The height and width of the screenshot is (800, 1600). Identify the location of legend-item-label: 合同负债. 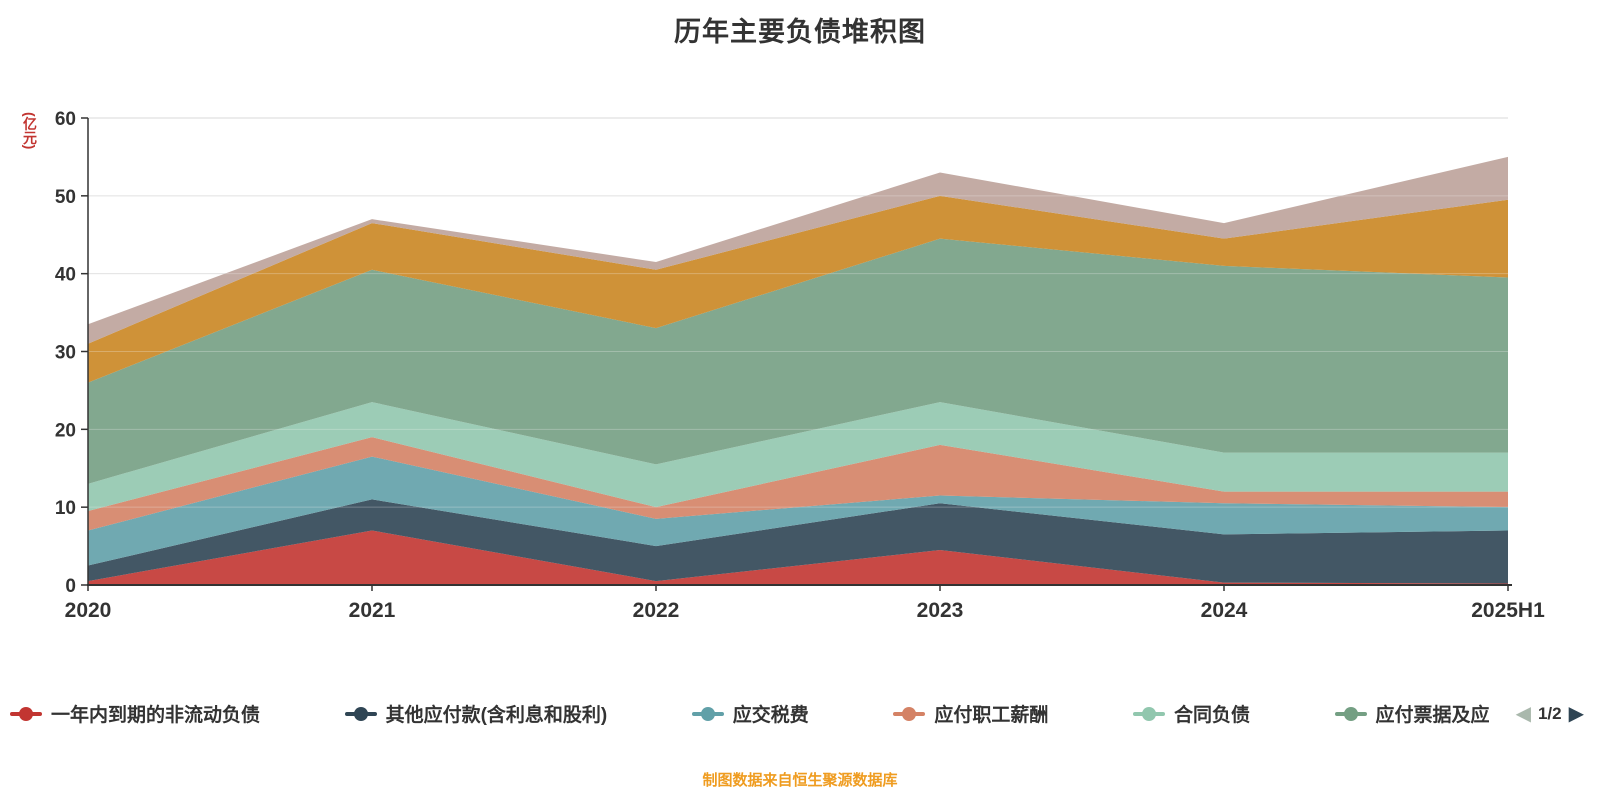
(1211, 715).